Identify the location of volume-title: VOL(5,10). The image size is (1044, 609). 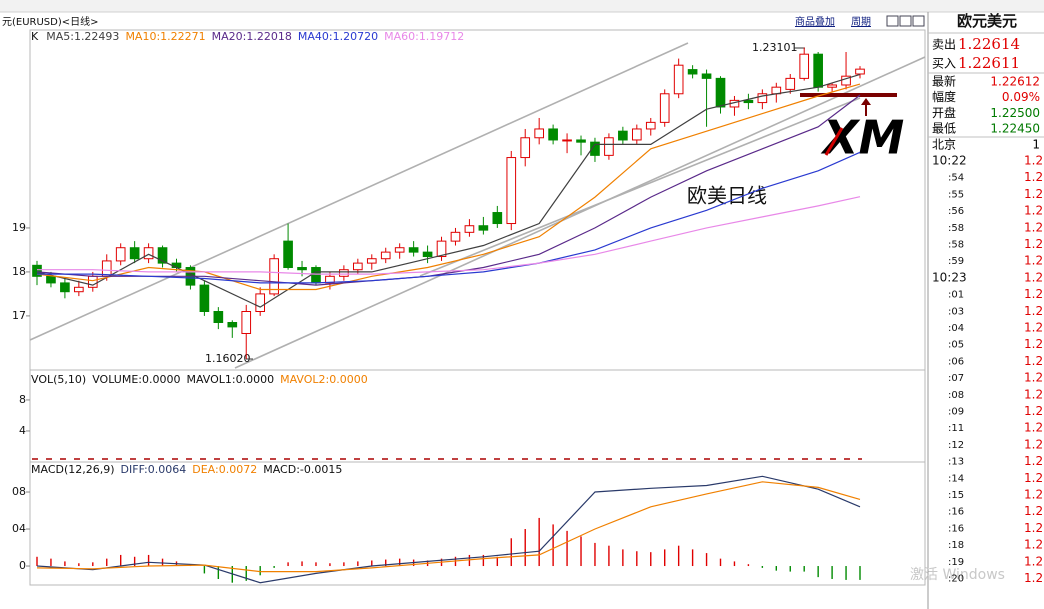
(58, 379).